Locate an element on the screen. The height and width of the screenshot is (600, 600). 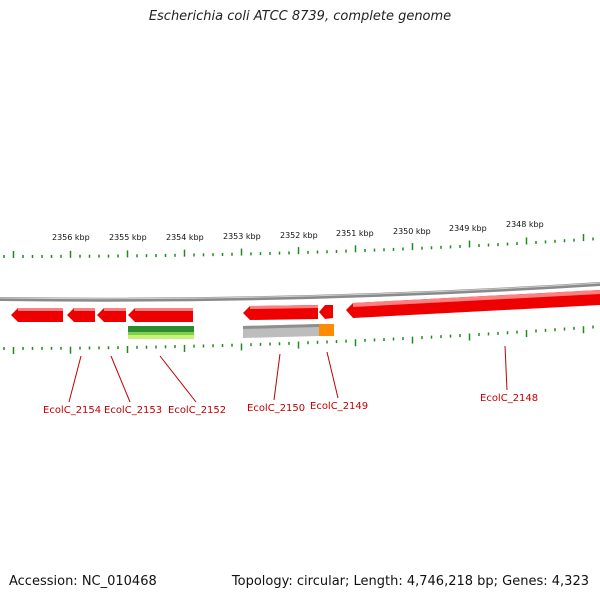
gene-label-2154: EcolC_2154 is located at coordinates (72, 410).